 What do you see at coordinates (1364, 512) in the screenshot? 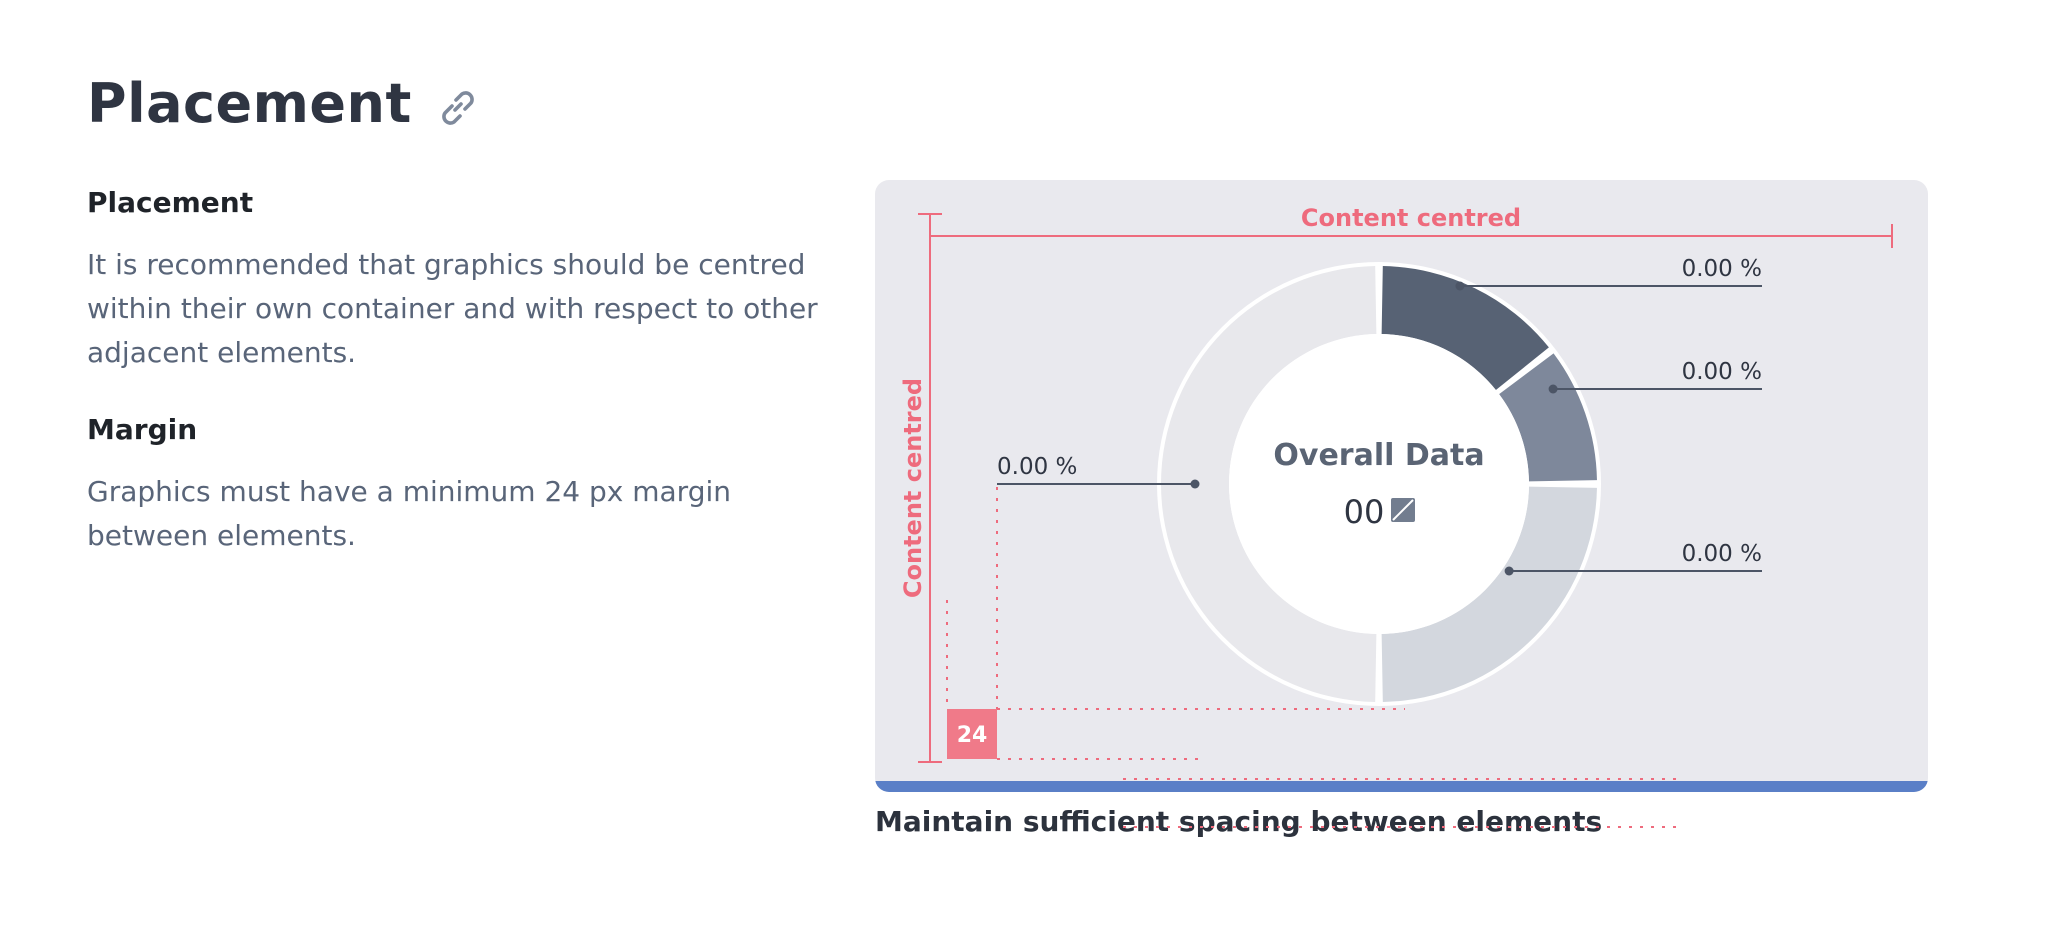
I see `chart-center-value: 00` at bounding box center [1364, 512].